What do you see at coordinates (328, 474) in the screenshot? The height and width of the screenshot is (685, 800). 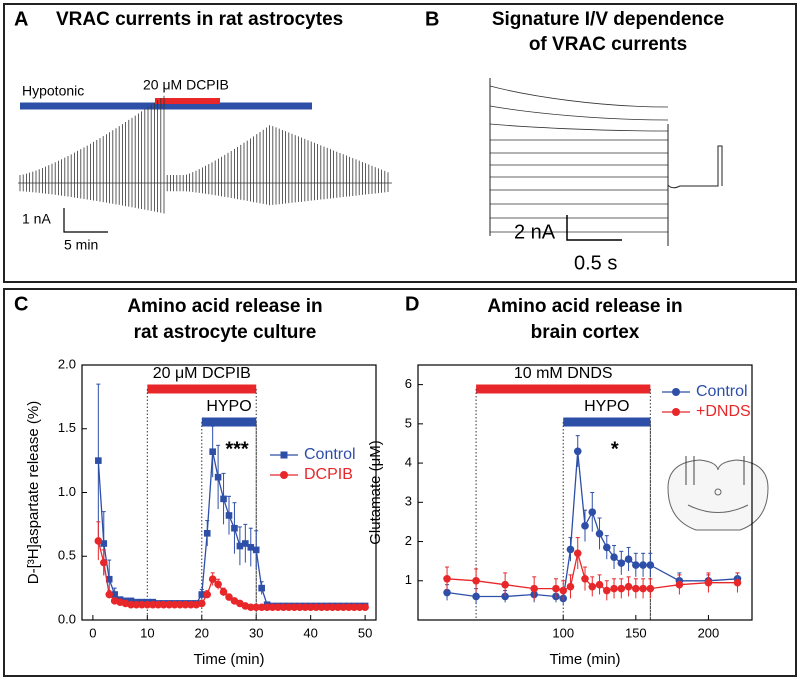 I see `legend-label: DCPIB` at bounding box center [328, 474].